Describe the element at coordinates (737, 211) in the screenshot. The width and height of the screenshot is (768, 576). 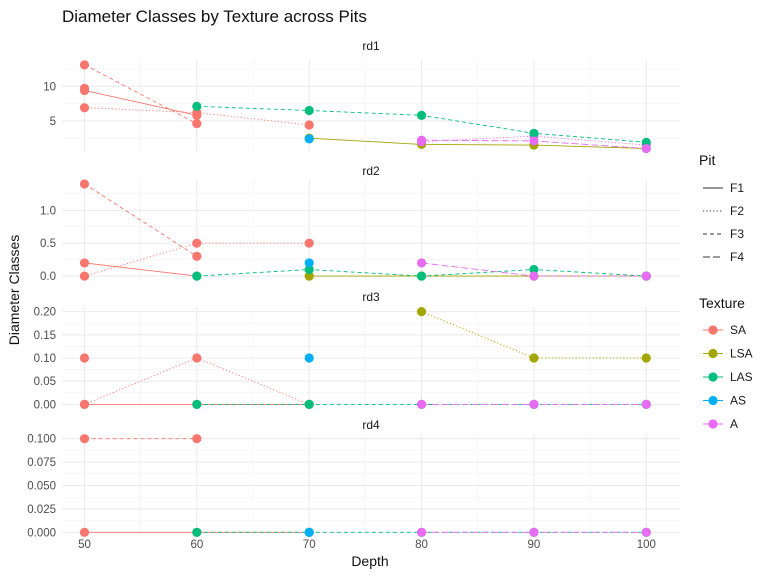
I see `pit-legend-label: F2` at that location.